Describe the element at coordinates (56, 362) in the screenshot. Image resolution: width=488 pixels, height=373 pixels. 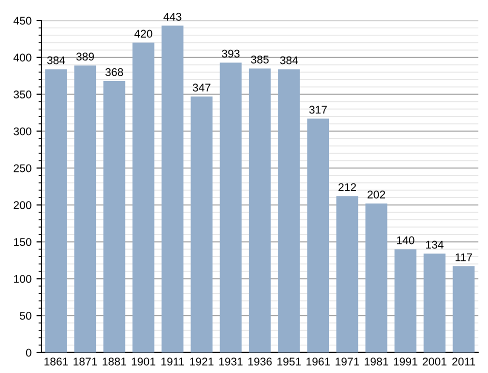
I see `x-tick-label: 1861` at that location.